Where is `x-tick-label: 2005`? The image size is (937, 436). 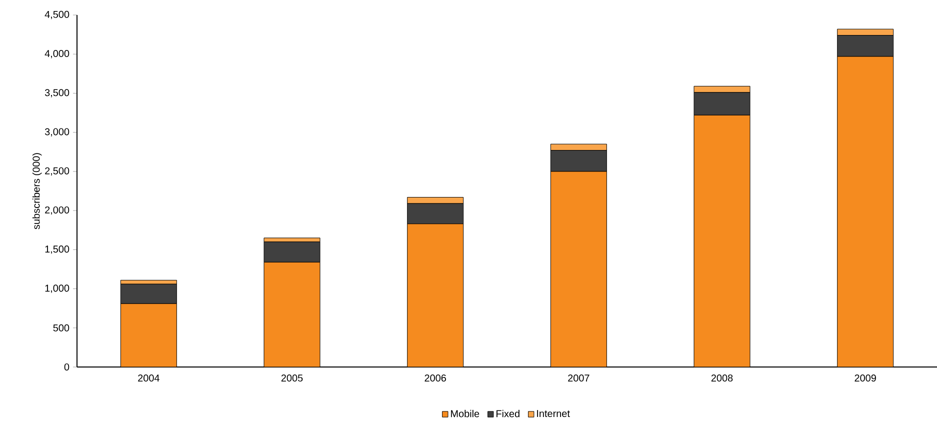
x-tick-label: 2005 is located at coordinates (292, 378).